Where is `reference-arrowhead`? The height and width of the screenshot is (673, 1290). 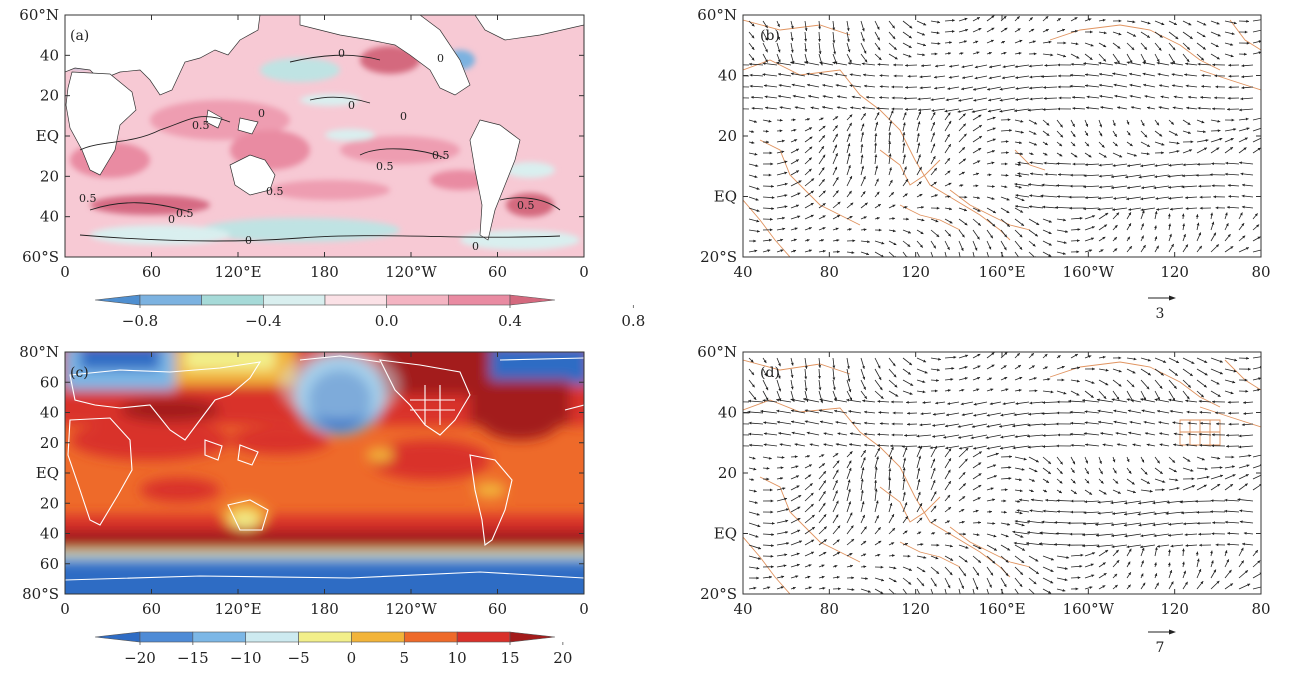
reference-arrowhead is located at coordinates (1172, 298).